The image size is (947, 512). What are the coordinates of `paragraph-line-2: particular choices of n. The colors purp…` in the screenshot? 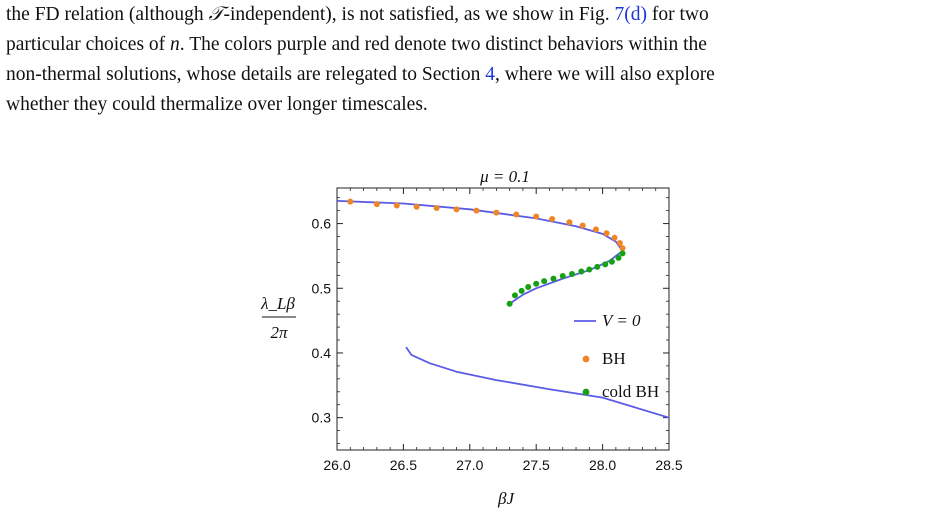 It's located at (356, 44).